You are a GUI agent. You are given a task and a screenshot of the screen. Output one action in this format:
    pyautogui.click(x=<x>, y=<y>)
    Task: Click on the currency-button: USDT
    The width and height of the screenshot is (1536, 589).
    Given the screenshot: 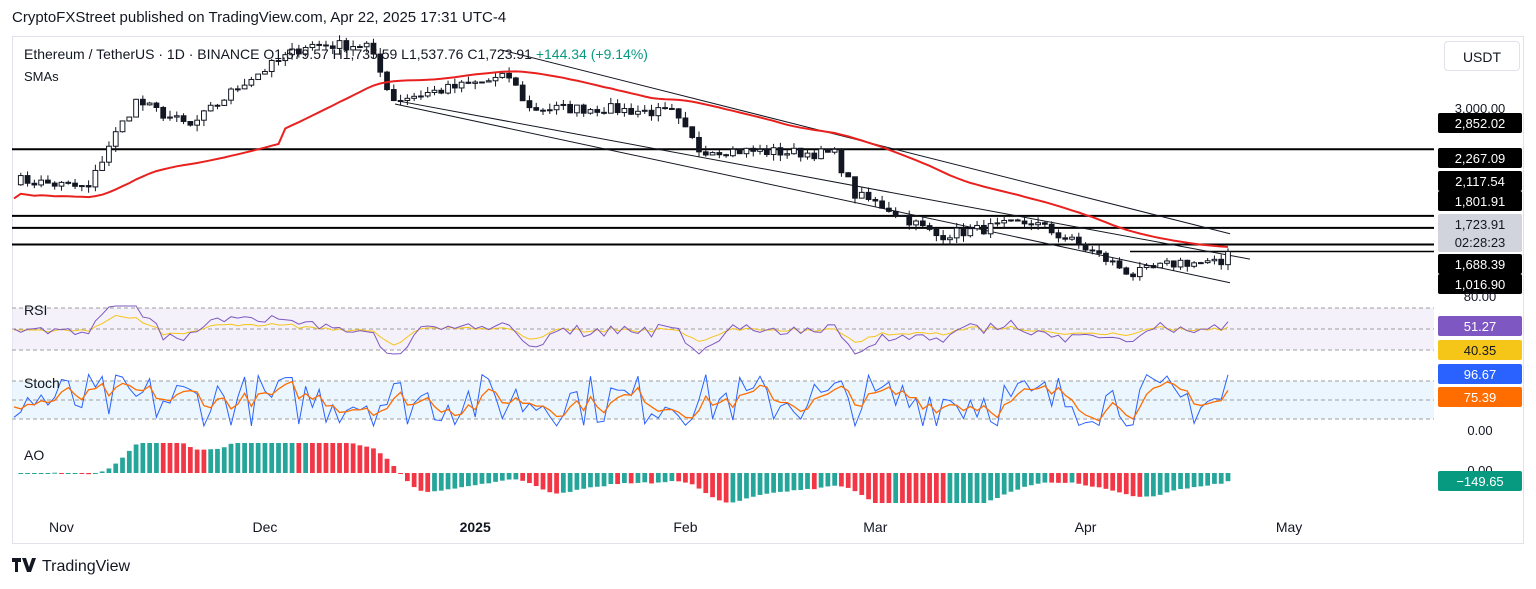 What is the action you would take?
    pyautogui.click(x=1482, y=56)
    